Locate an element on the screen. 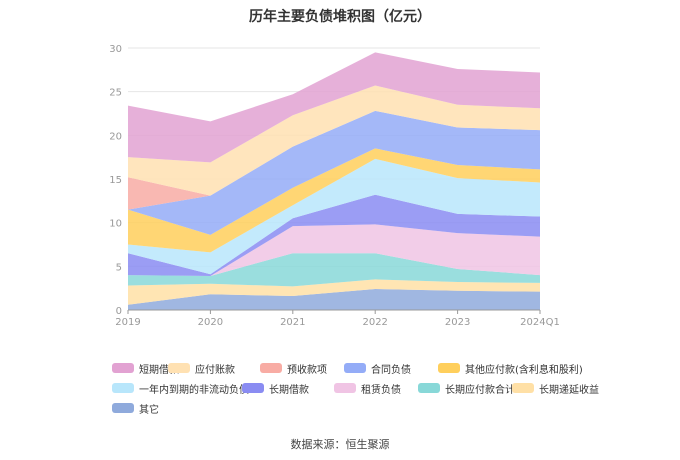 The image size is (680, 460). chart-title: 历年主要负债堆积图（亿元） is located at coordinates (340, 17).